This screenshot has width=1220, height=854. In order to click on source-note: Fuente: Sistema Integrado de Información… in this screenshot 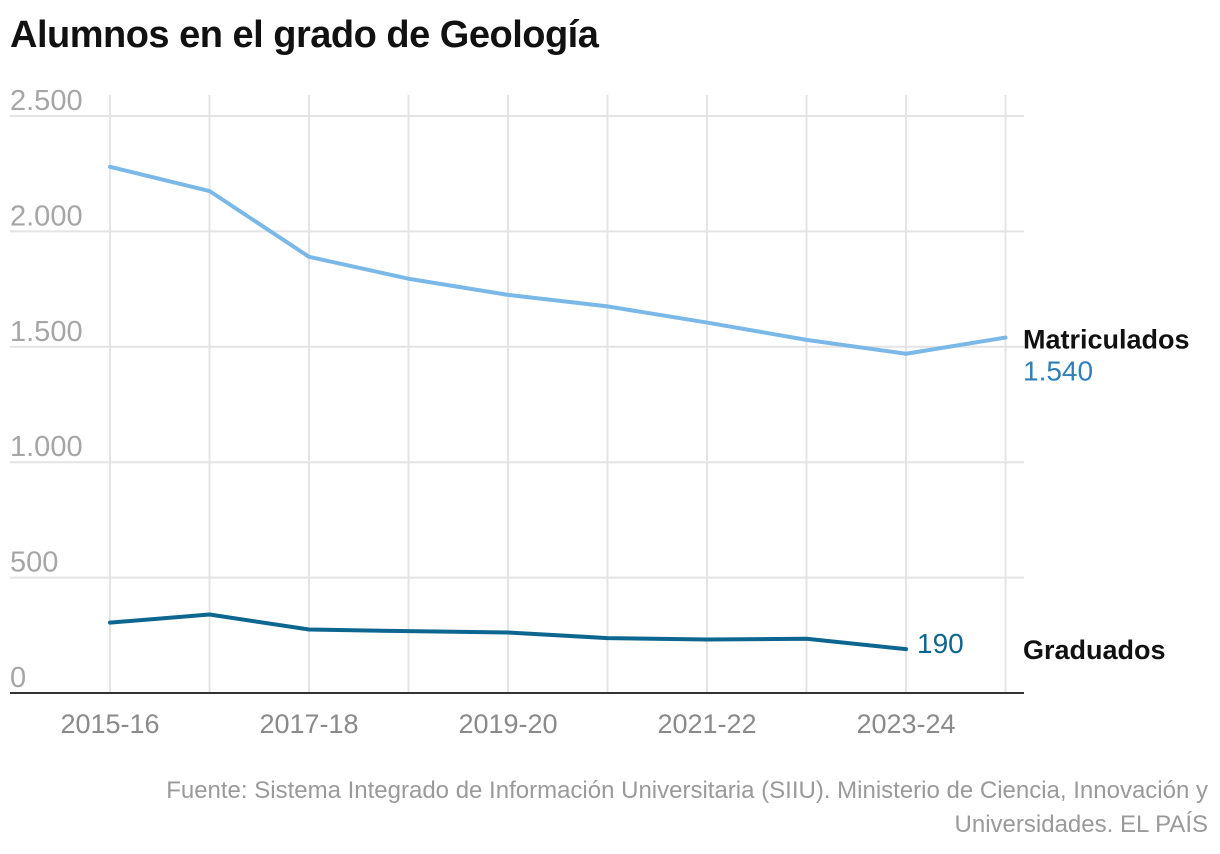, I will do `click(687, 807)`.